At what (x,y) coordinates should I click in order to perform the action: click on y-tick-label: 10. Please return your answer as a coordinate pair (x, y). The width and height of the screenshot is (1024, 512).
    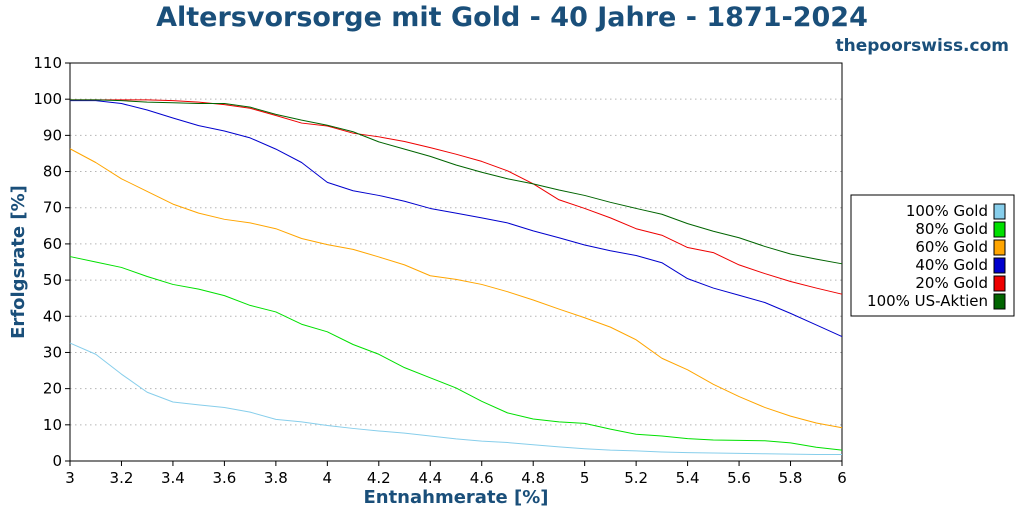
    Looking at the image, I should click on (52, 425).